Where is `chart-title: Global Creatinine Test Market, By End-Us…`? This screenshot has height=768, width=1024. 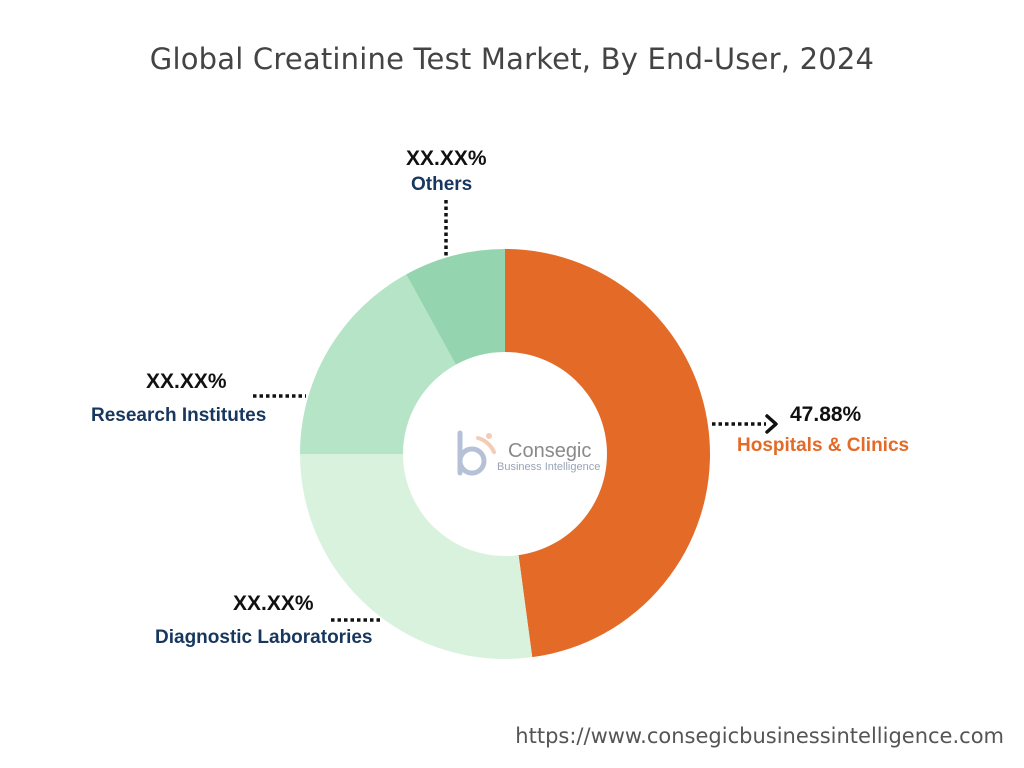 chart-title: Global Creatinine Test Market, By End-Us… is located at coordinates (512, 59).